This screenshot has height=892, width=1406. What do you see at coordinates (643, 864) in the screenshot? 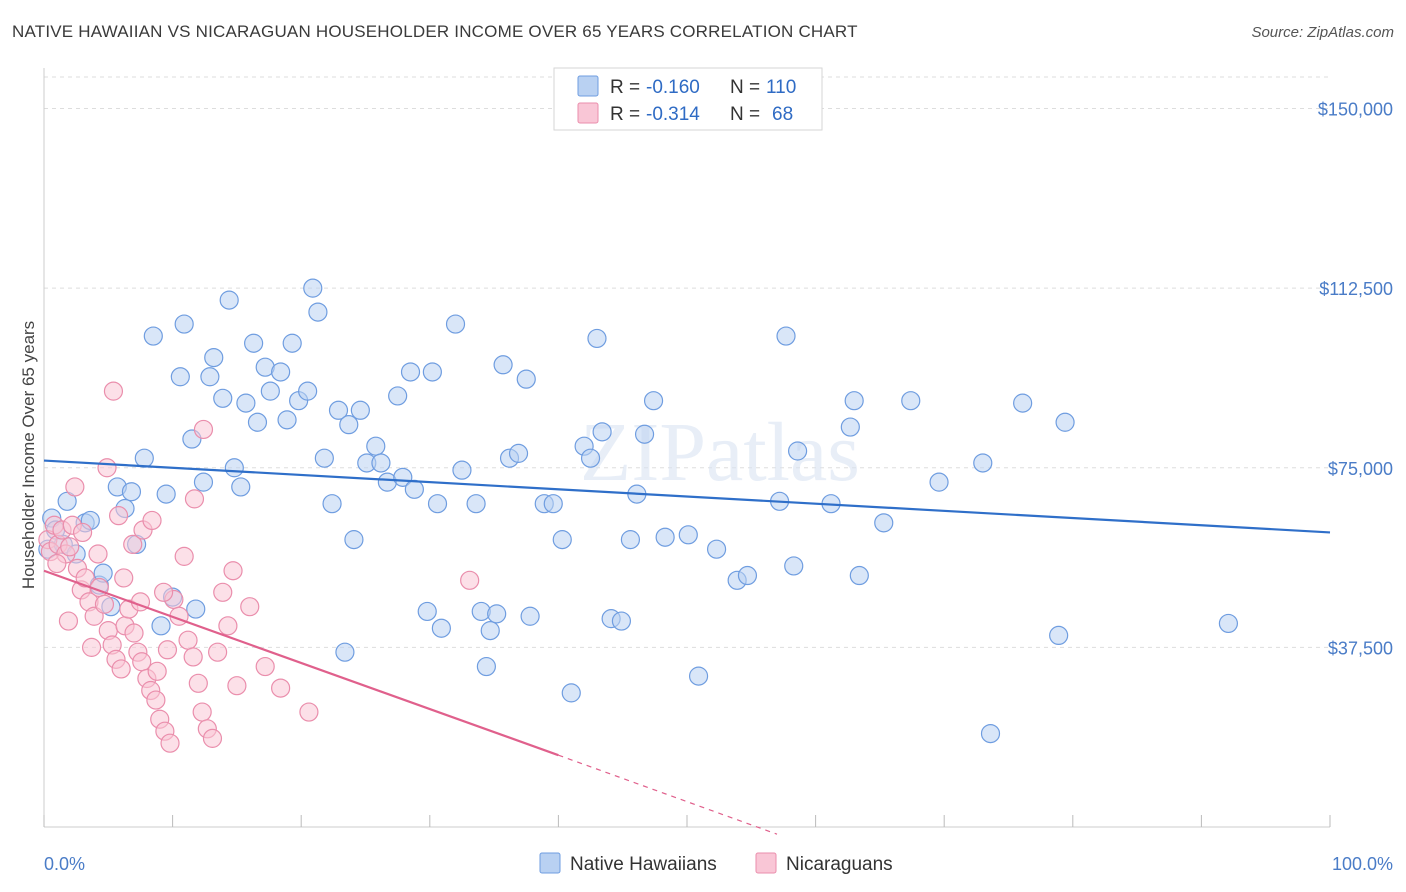
I see `bottom-legend-native-hawaiians: Native Hawaiians` at bounding box center [643, 864].